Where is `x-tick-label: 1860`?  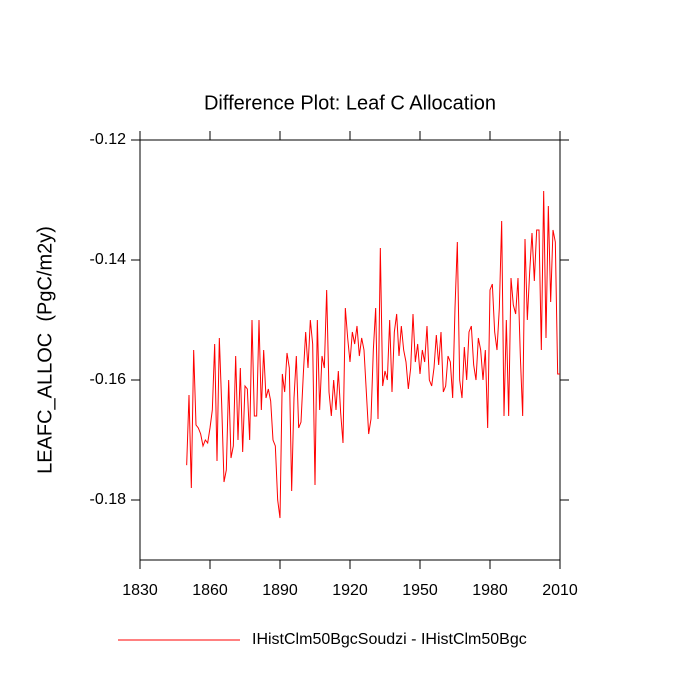
x-tick-label: 1860 is located at coordinates (210, 590).